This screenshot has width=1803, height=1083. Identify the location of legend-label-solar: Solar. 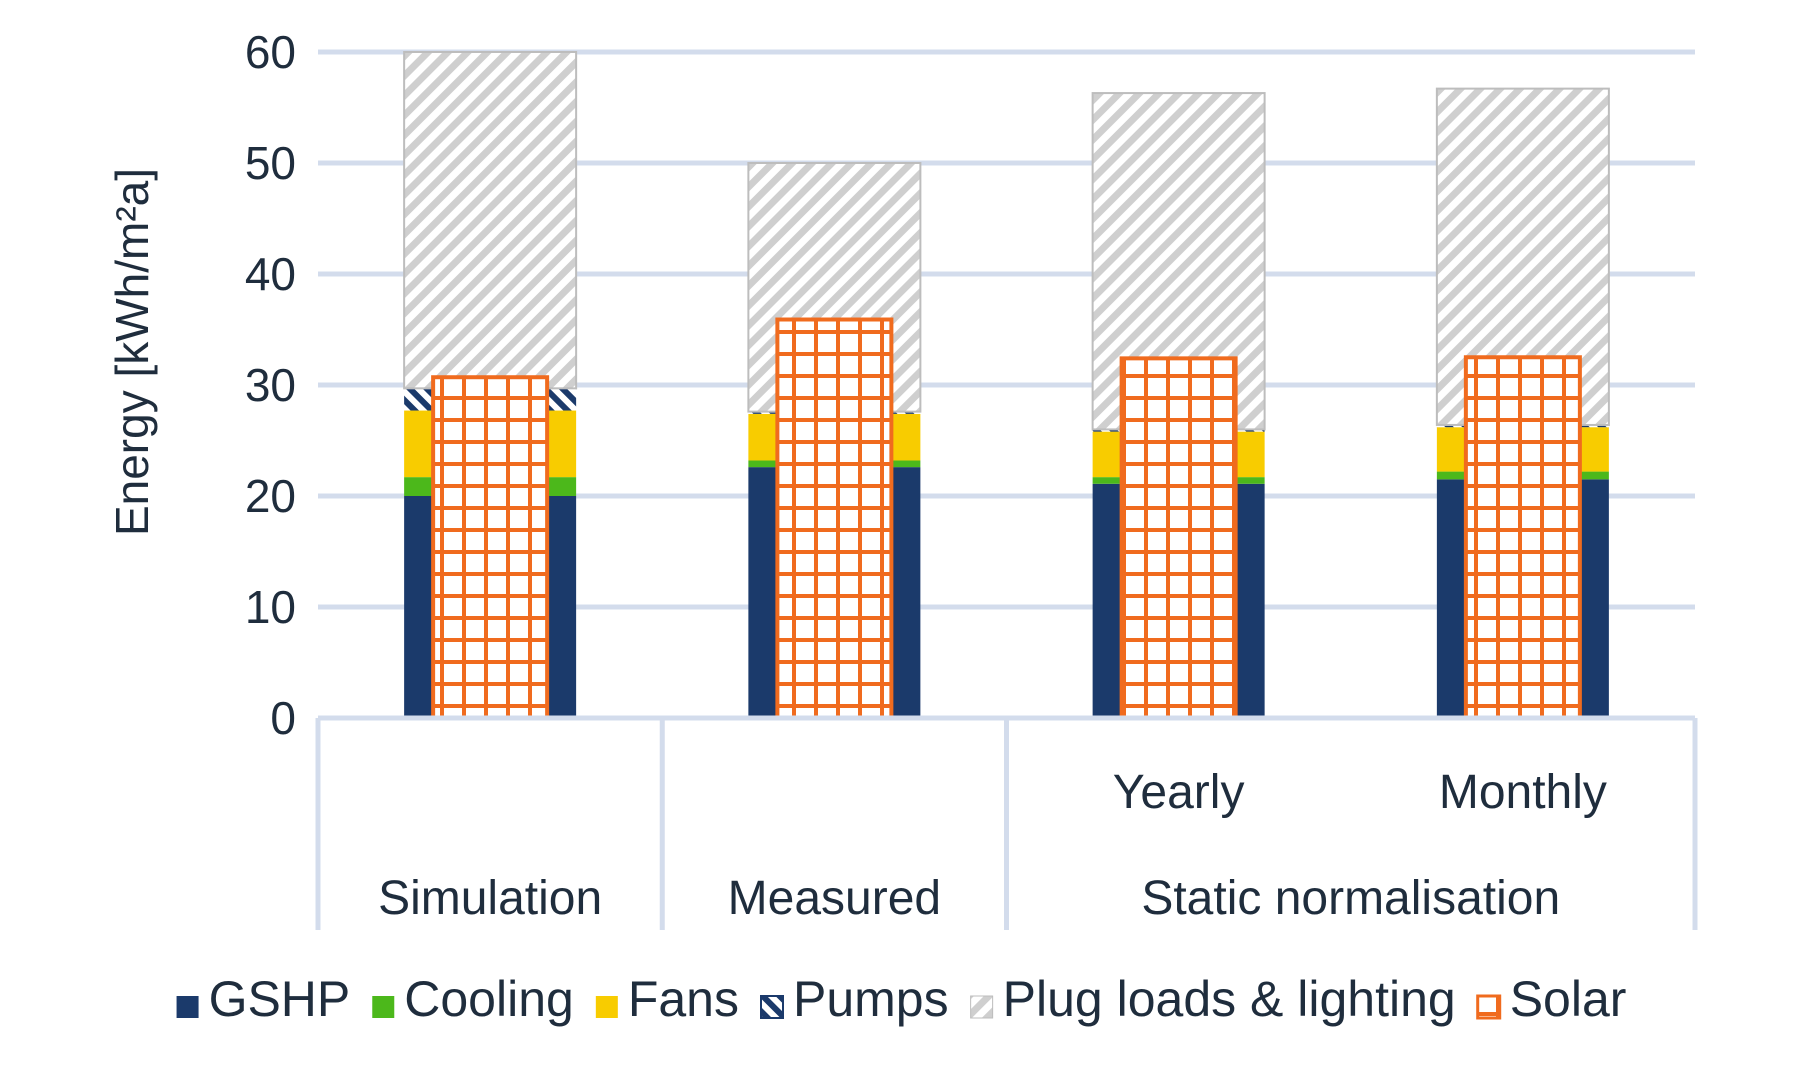
(1568, 999).